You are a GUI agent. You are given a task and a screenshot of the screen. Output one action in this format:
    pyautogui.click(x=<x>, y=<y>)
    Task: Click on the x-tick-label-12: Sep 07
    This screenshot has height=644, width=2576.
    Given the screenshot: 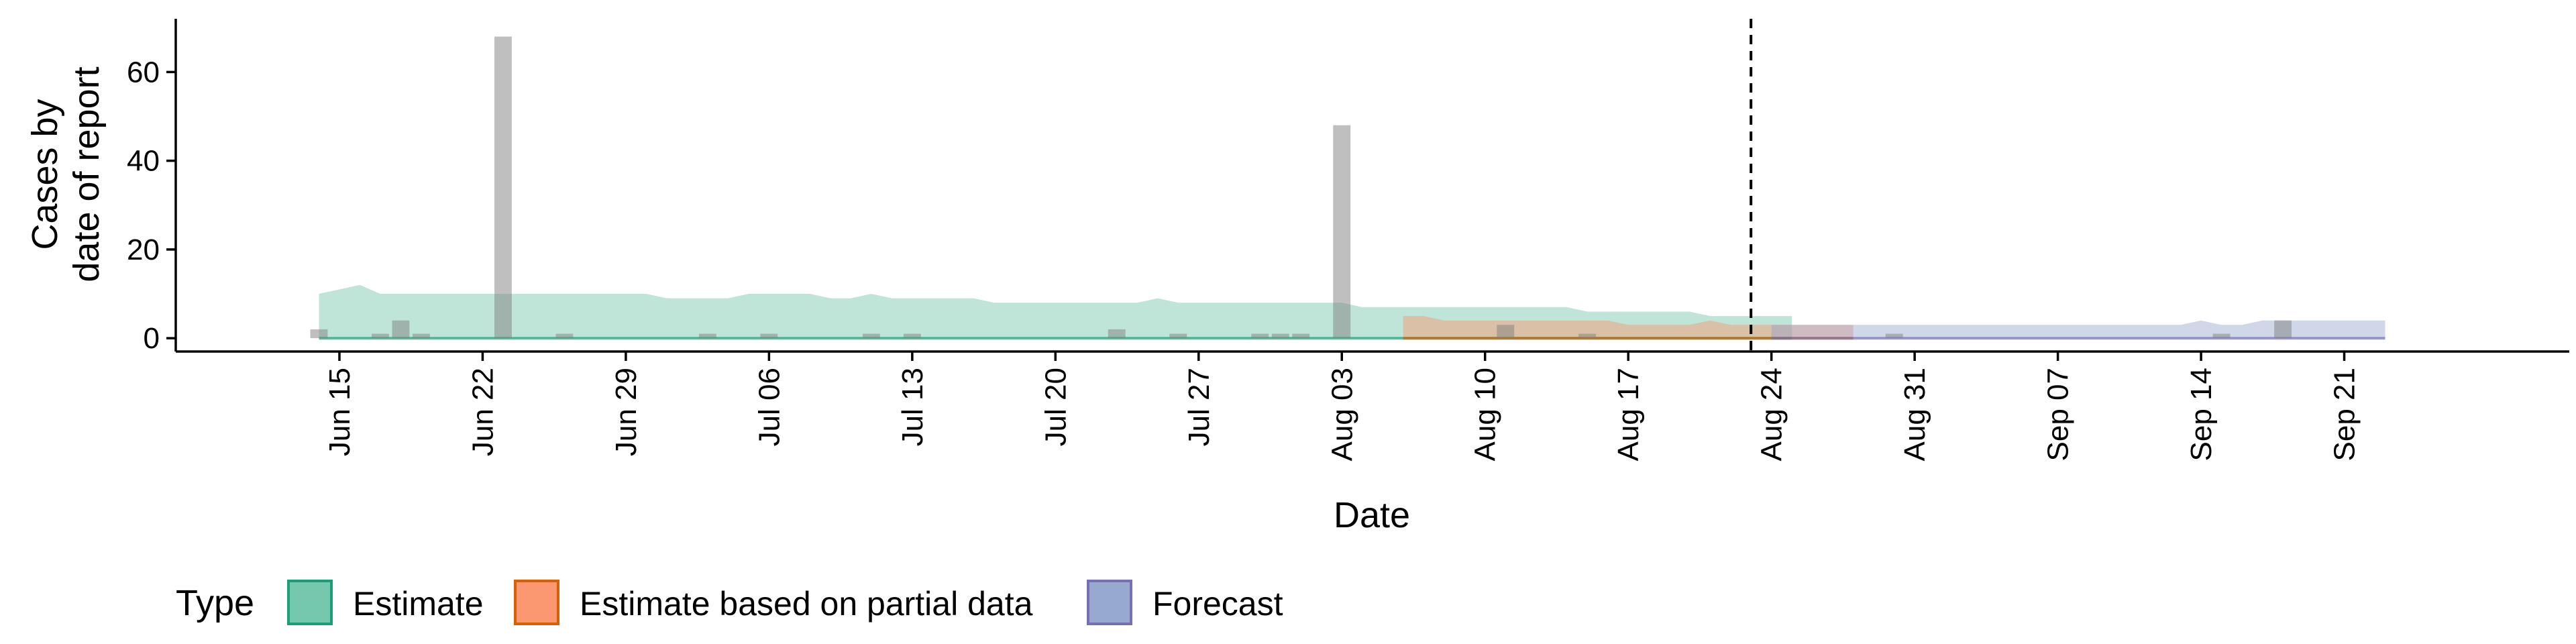 What is the action you would take?
    pyautogui.click(x=2058, y=414)
    